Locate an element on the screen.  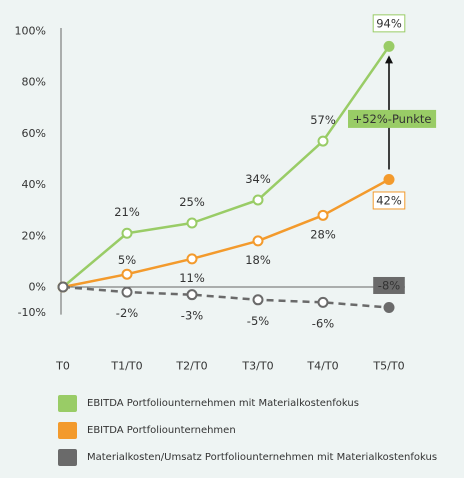
legend-swatch-green is located at coordinates (67, 403).